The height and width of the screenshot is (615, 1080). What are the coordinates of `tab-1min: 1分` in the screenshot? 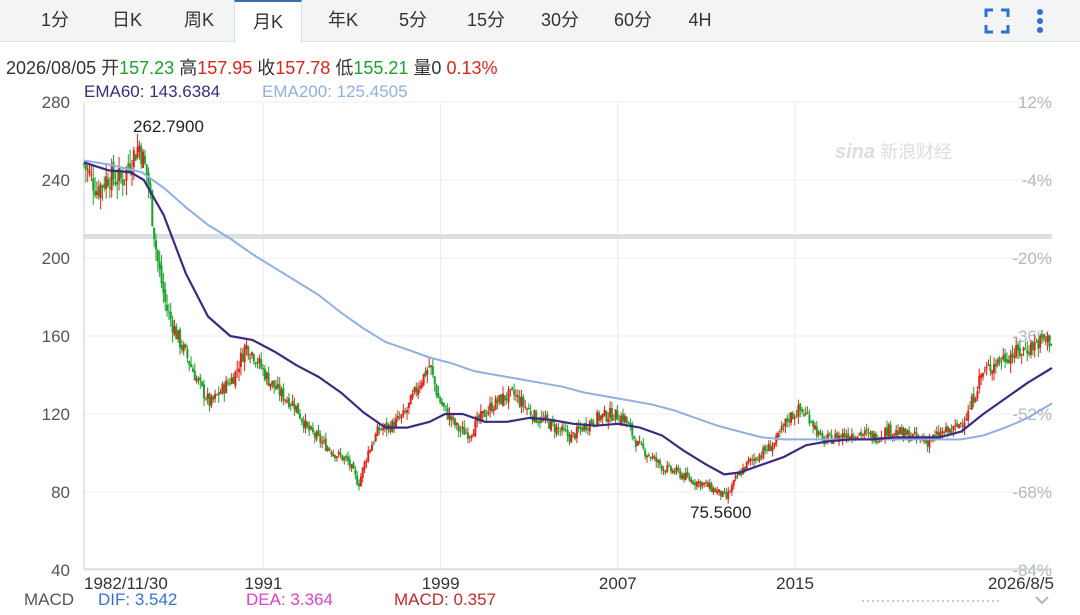 It's located at (54, 20).